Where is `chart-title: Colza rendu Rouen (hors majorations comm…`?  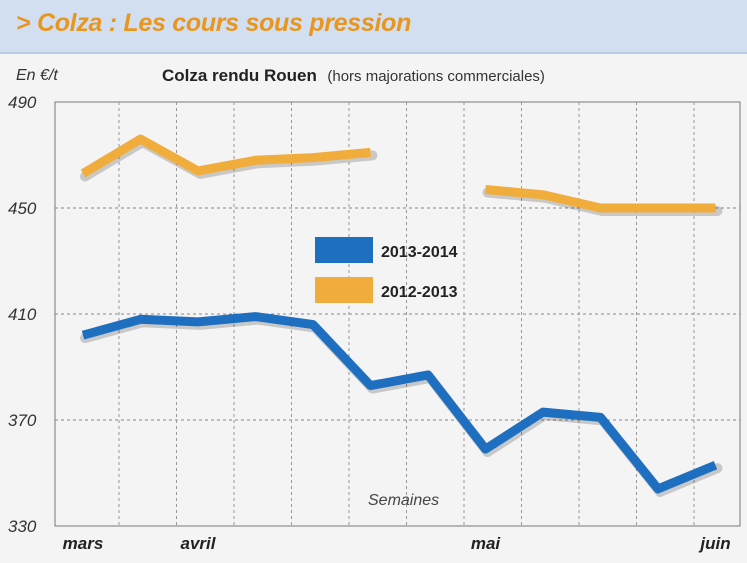
chart-title: Colza rendu Rouen (hors majorations comm… is located at coordinates (353, 75).